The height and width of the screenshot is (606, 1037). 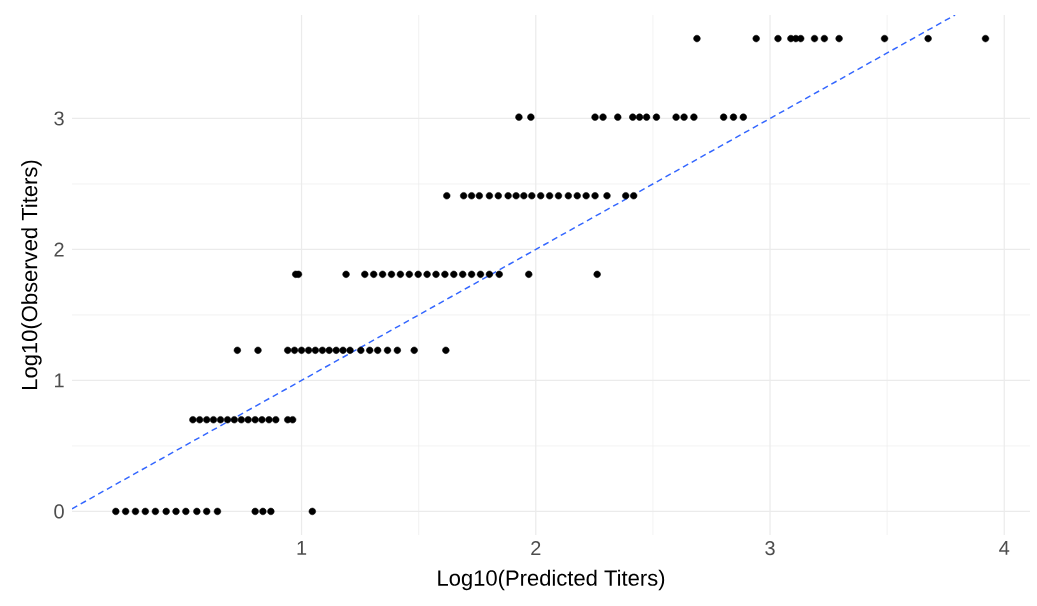 What do you see at coordinates (302, 548) in the screenshot?
I see `x-tick-label: 1` at bounding box center [302, 548].